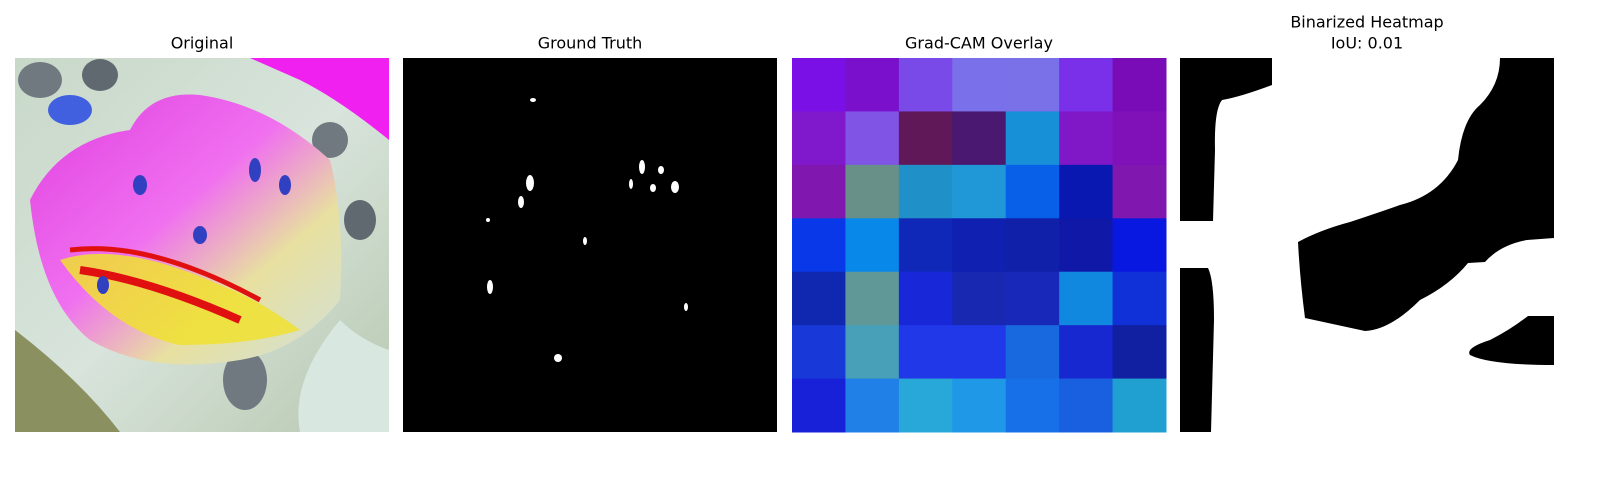 The height and width of the screenshot is (504, 1600). Describe the element at coordinates (1366, 22) in the screenshot. I see `panel-title: Binarized Heatmap` at that location.